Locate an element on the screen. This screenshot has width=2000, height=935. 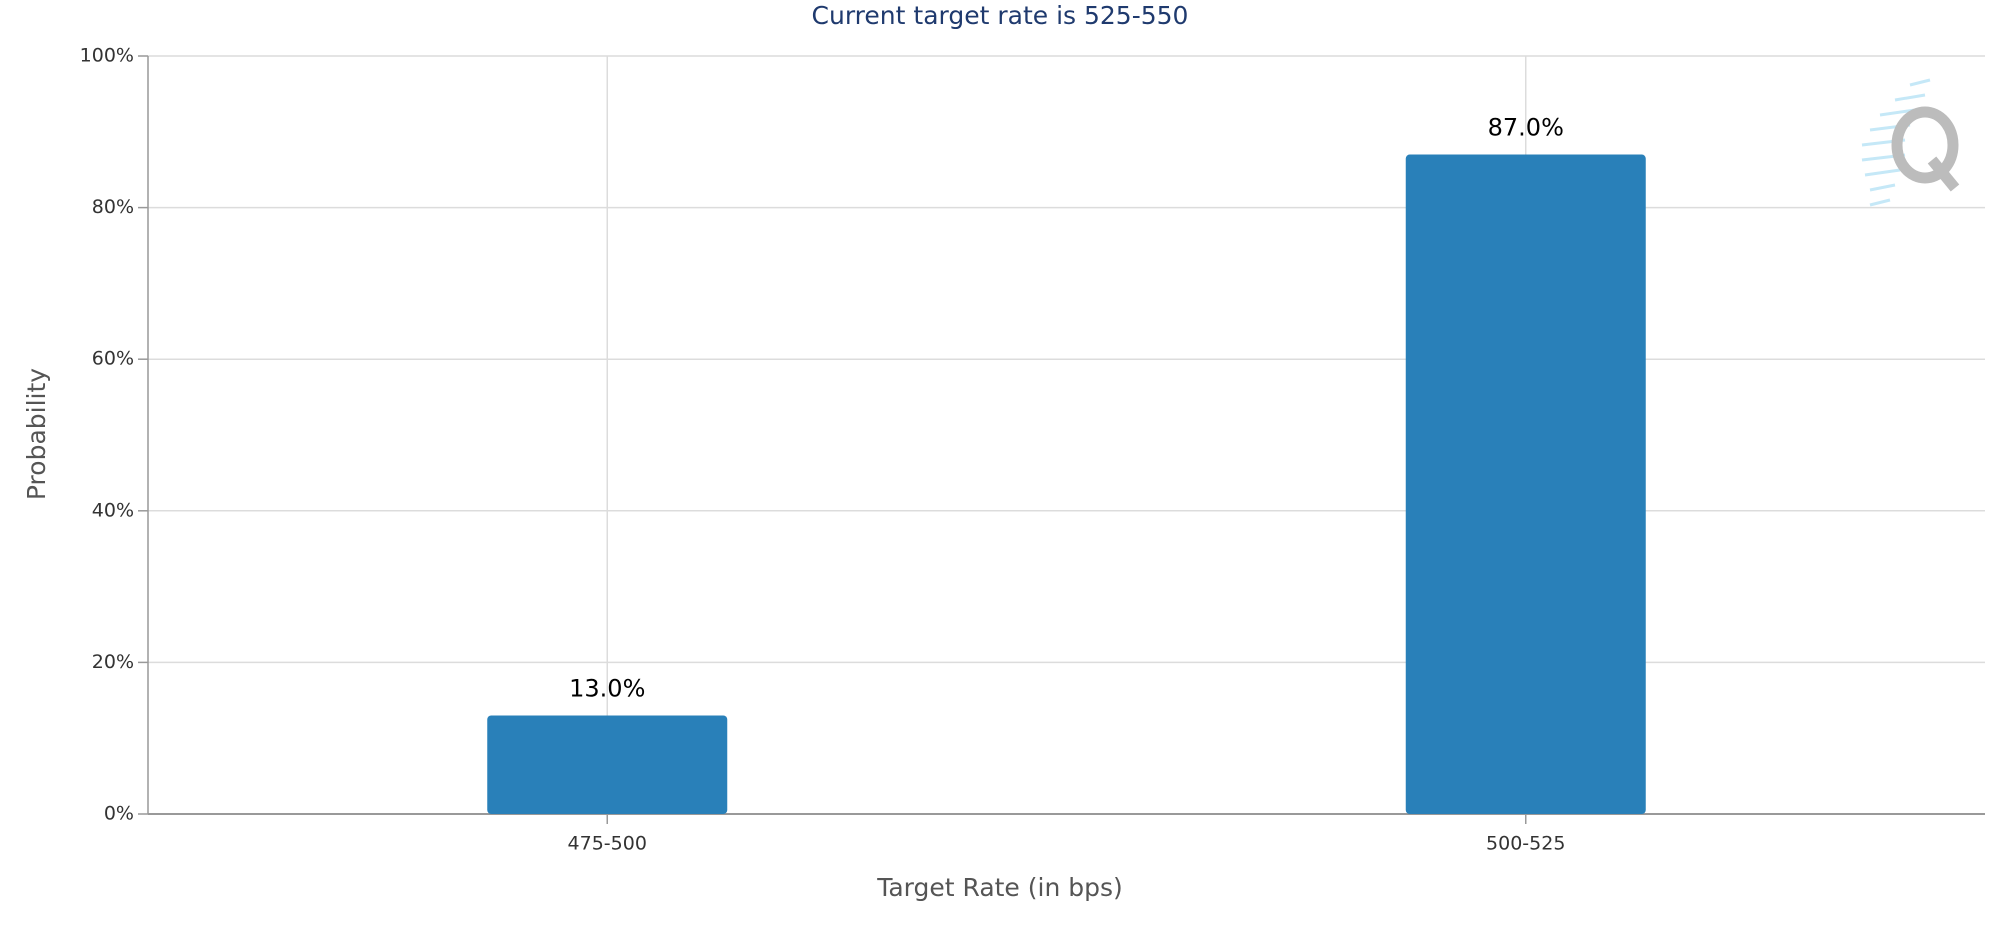
y-tick-label: 60% is located at coordinates (113, 359).